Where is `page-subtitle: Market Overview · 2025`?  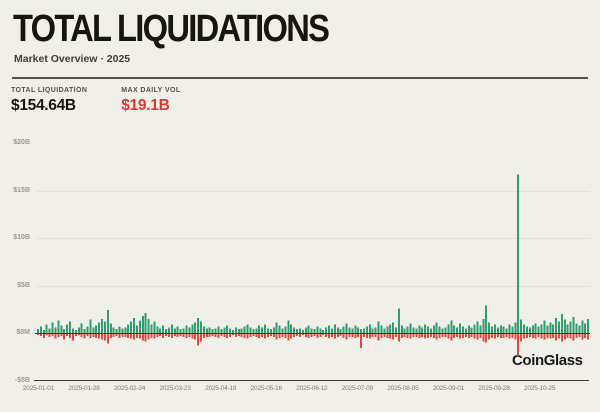
page-subtitle: Market Overview · 2025 is located at coordinates (72, 59).